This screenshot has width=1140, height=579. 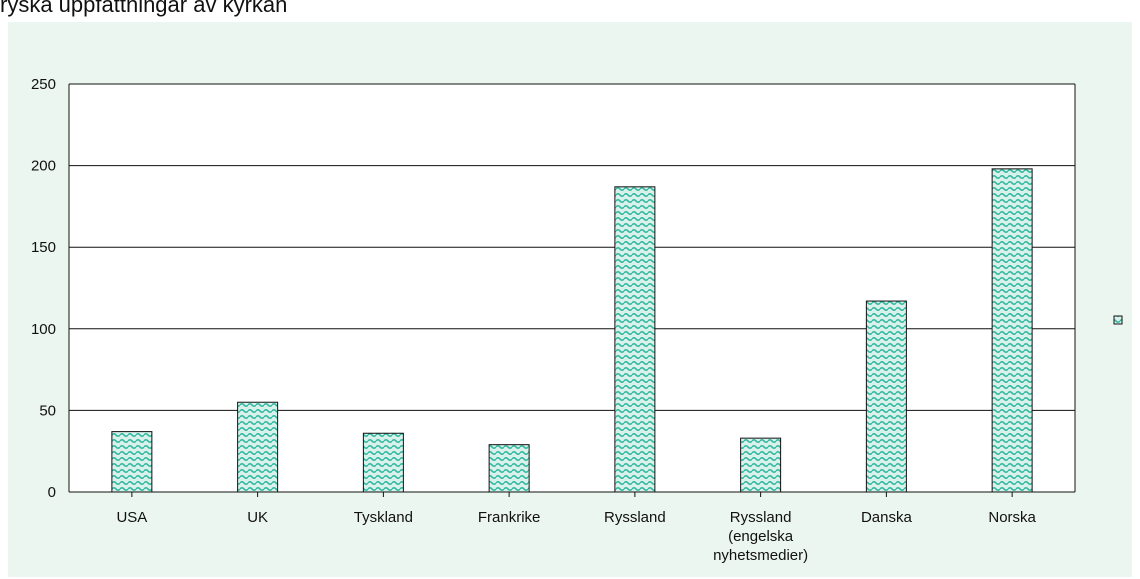 What do you see at coordinates (43, 166) in the screenshot?
I see `y-tick-label: 200` at bounding box center [43, 166].